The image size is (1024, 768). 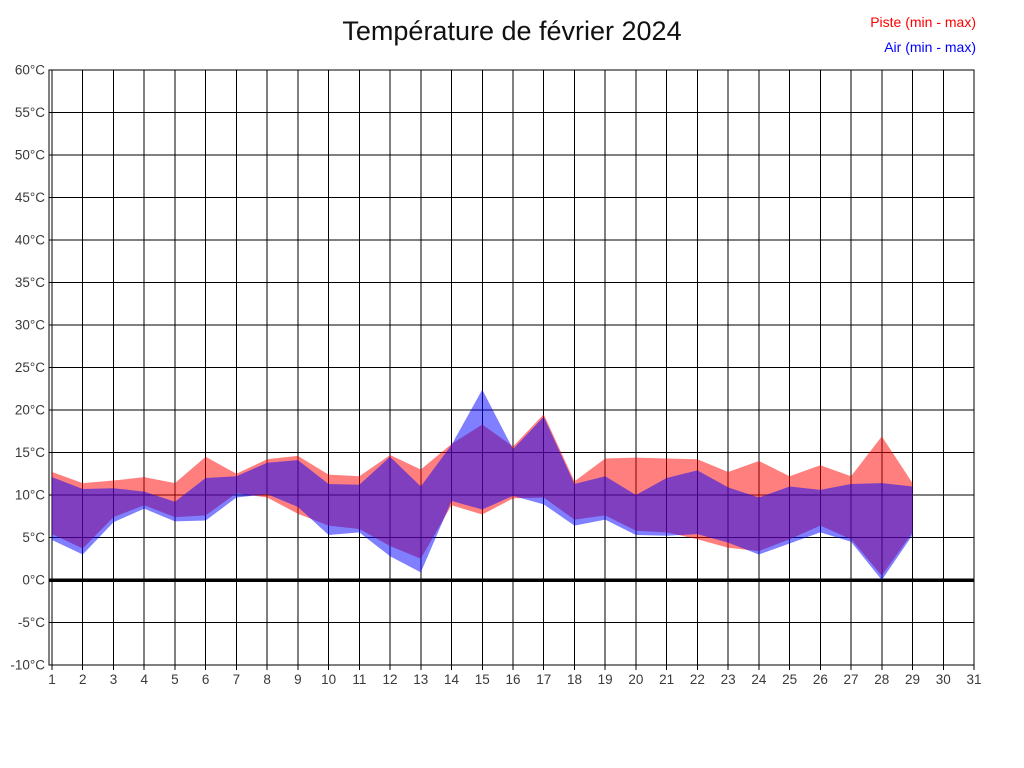 I want to click on x-tick-label: 22, so click(x=697, y=679).